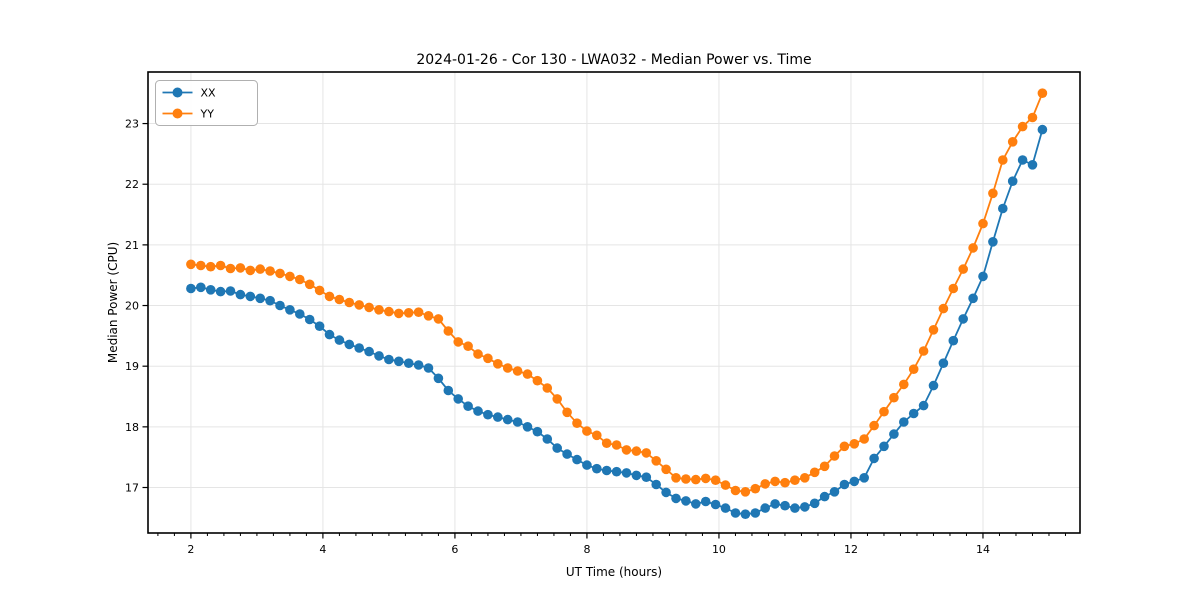 The height and width of the screenshot is (604, 1200). I want to click on x-axis-label: UT Time (hours), so click(614, 572).